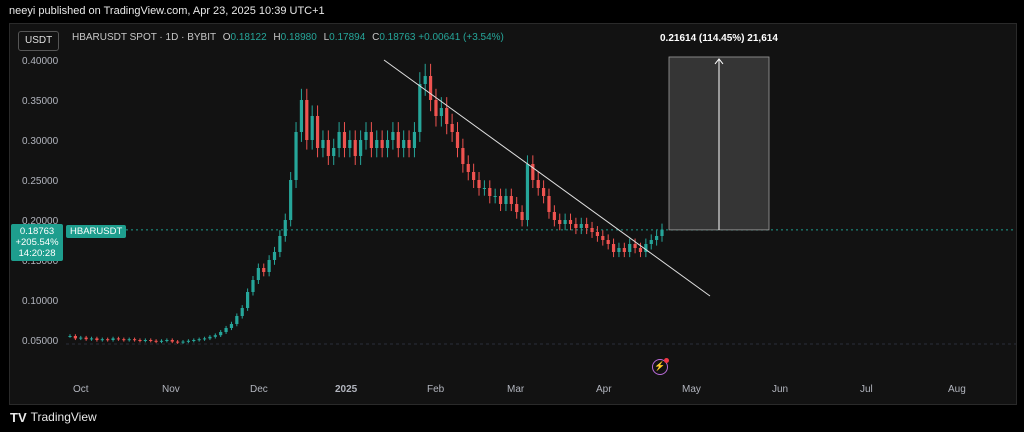 Image resolution: width=1024 pixels, height=432 pixels. Describe the element at coordinates (604, 389) in the screenshot. I see `x-tick-label: Apr` at that location.